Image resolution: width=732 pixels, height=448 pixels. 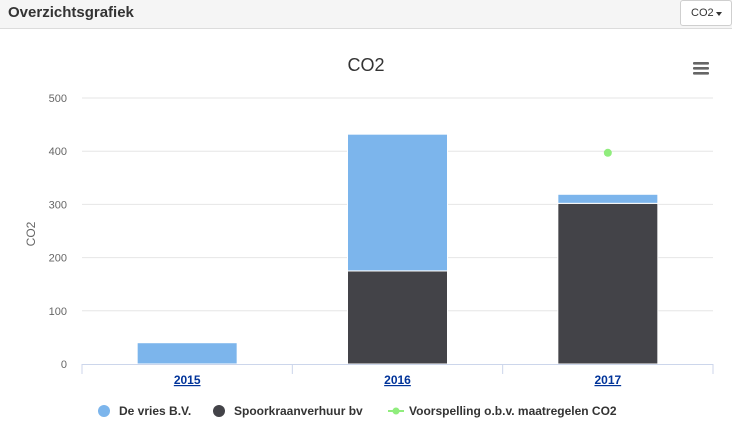 What do you see at coordinates (58, 152) in the screenshot?
I see `y-tick-label: 400` at bounding box center [58, 152].